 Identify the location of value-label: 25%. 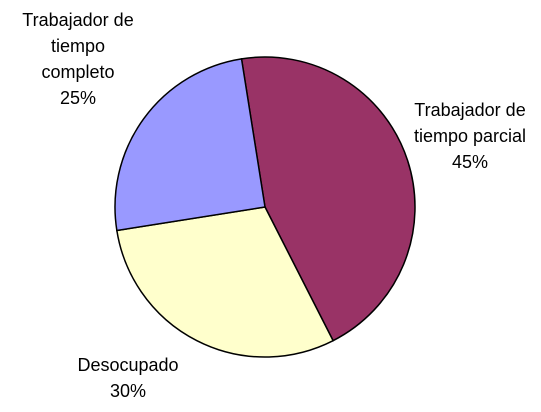
(78, 98).